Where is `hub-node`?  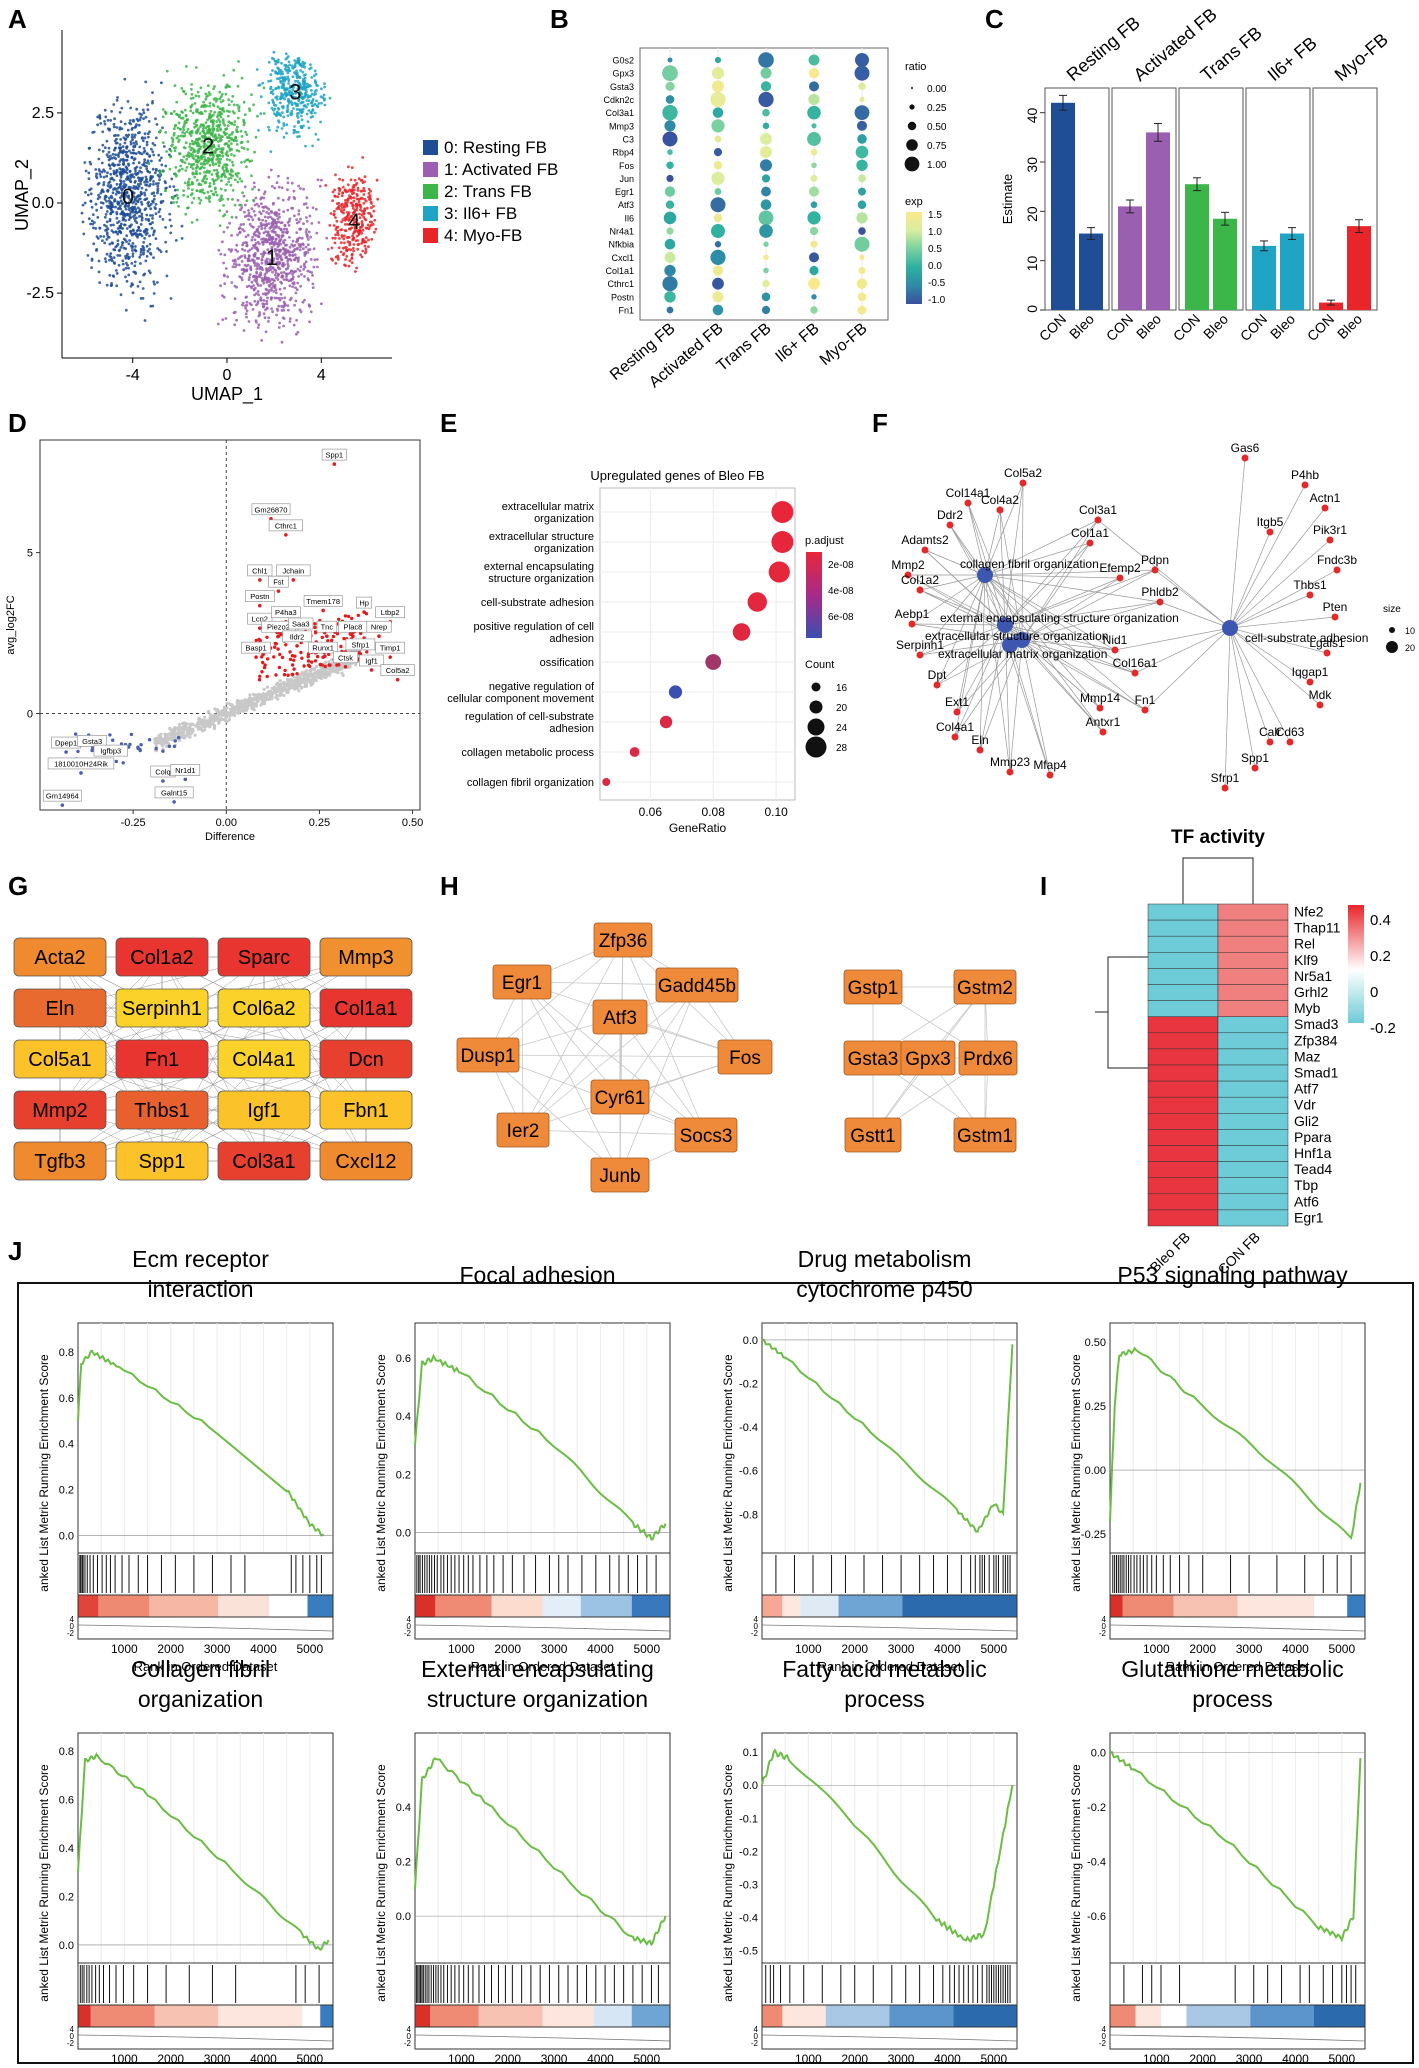
hub-node is located at coordinates (1230, 628).